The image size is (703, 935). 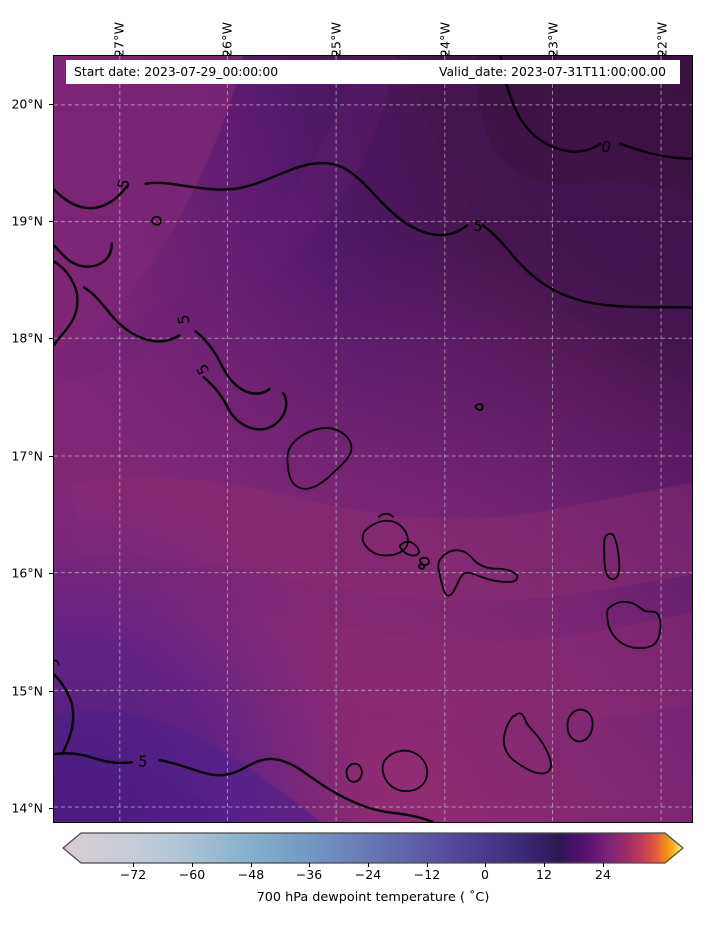 I want to click on ytick-label-16n: 16°N, so click(x=27, y=573).